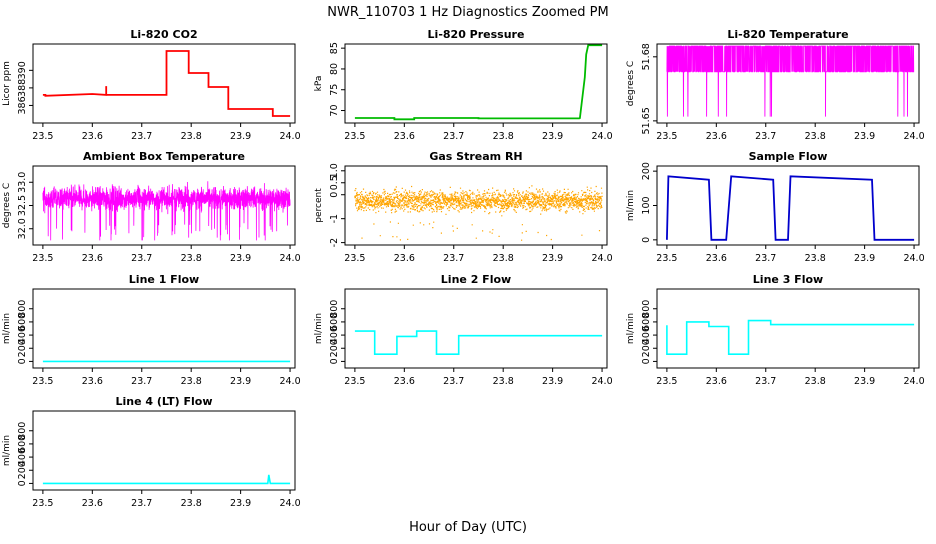  I want to click on y-tick-label: 388, so click(22, 88).